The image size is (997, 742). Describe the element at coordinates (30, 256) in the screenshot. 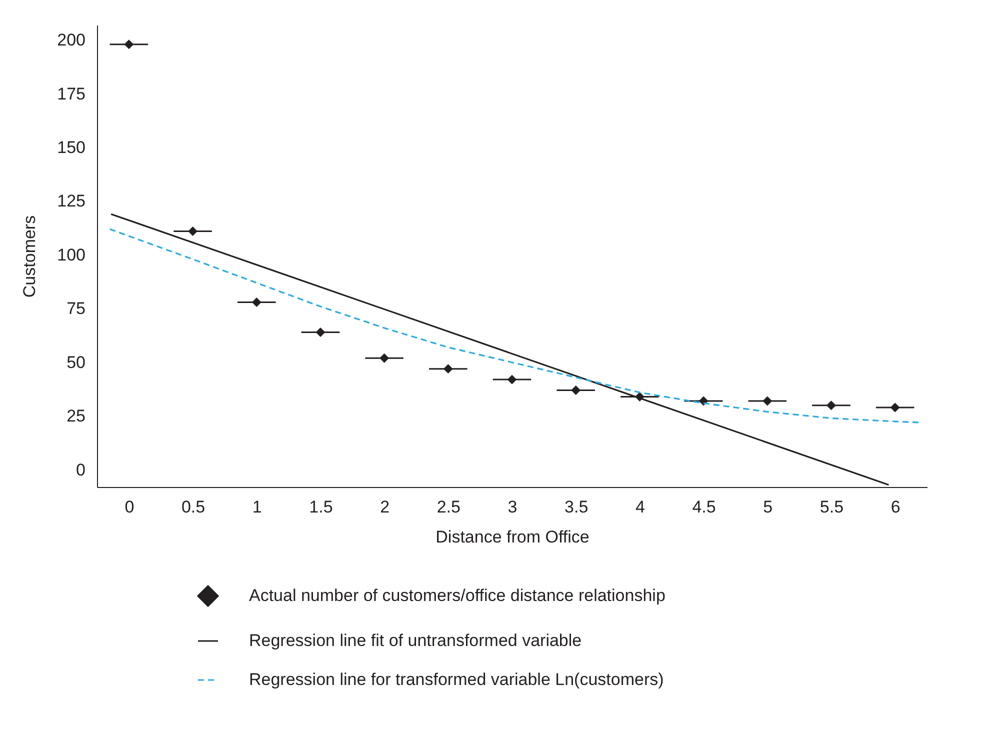

I see `y-axis-title: Customers` at that location.